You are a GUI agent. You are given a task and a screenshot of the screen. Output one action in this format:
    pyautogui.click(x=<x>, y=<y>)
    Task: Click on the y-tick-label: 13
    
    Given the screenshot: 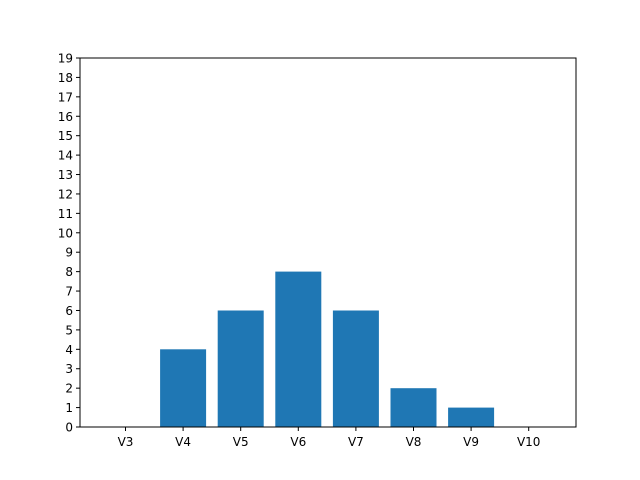 What is the action you would take?
    pyautogui.click(x=65, y=175)
    